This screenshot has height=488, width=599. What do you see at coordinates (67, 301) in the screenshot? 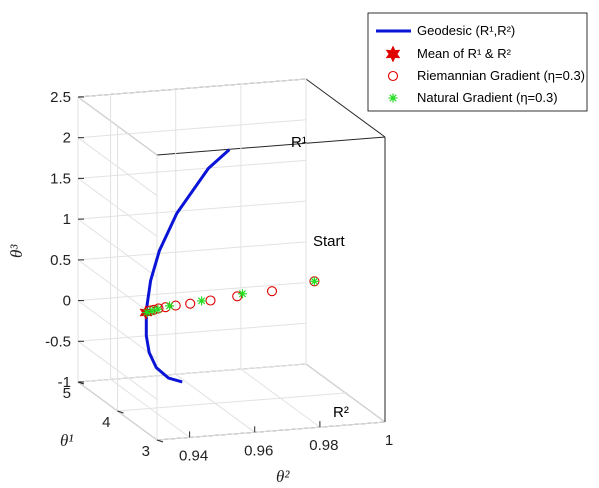
I see `z-tick-label: 0` at bounding box center [67, 301].